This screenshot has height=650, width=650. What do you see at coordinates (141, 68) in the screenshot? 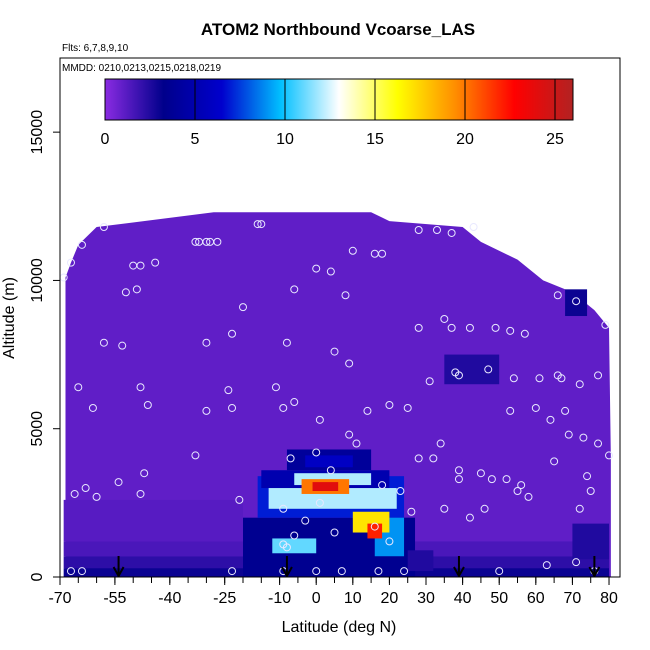
I see `dates-subtitle: MMDD: 0210,0213,0215,0218,0219` at bounding box center [141, 68].